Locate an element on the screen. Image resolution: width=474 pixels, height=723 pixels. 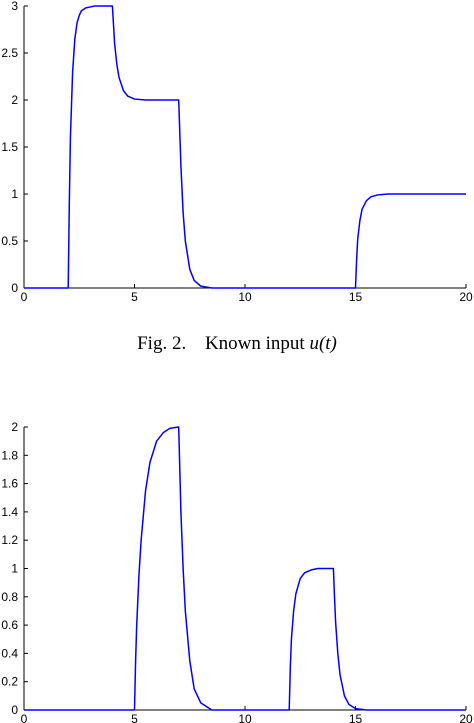
y-tick-label: 0.2 is located at coordinates (9, 682).